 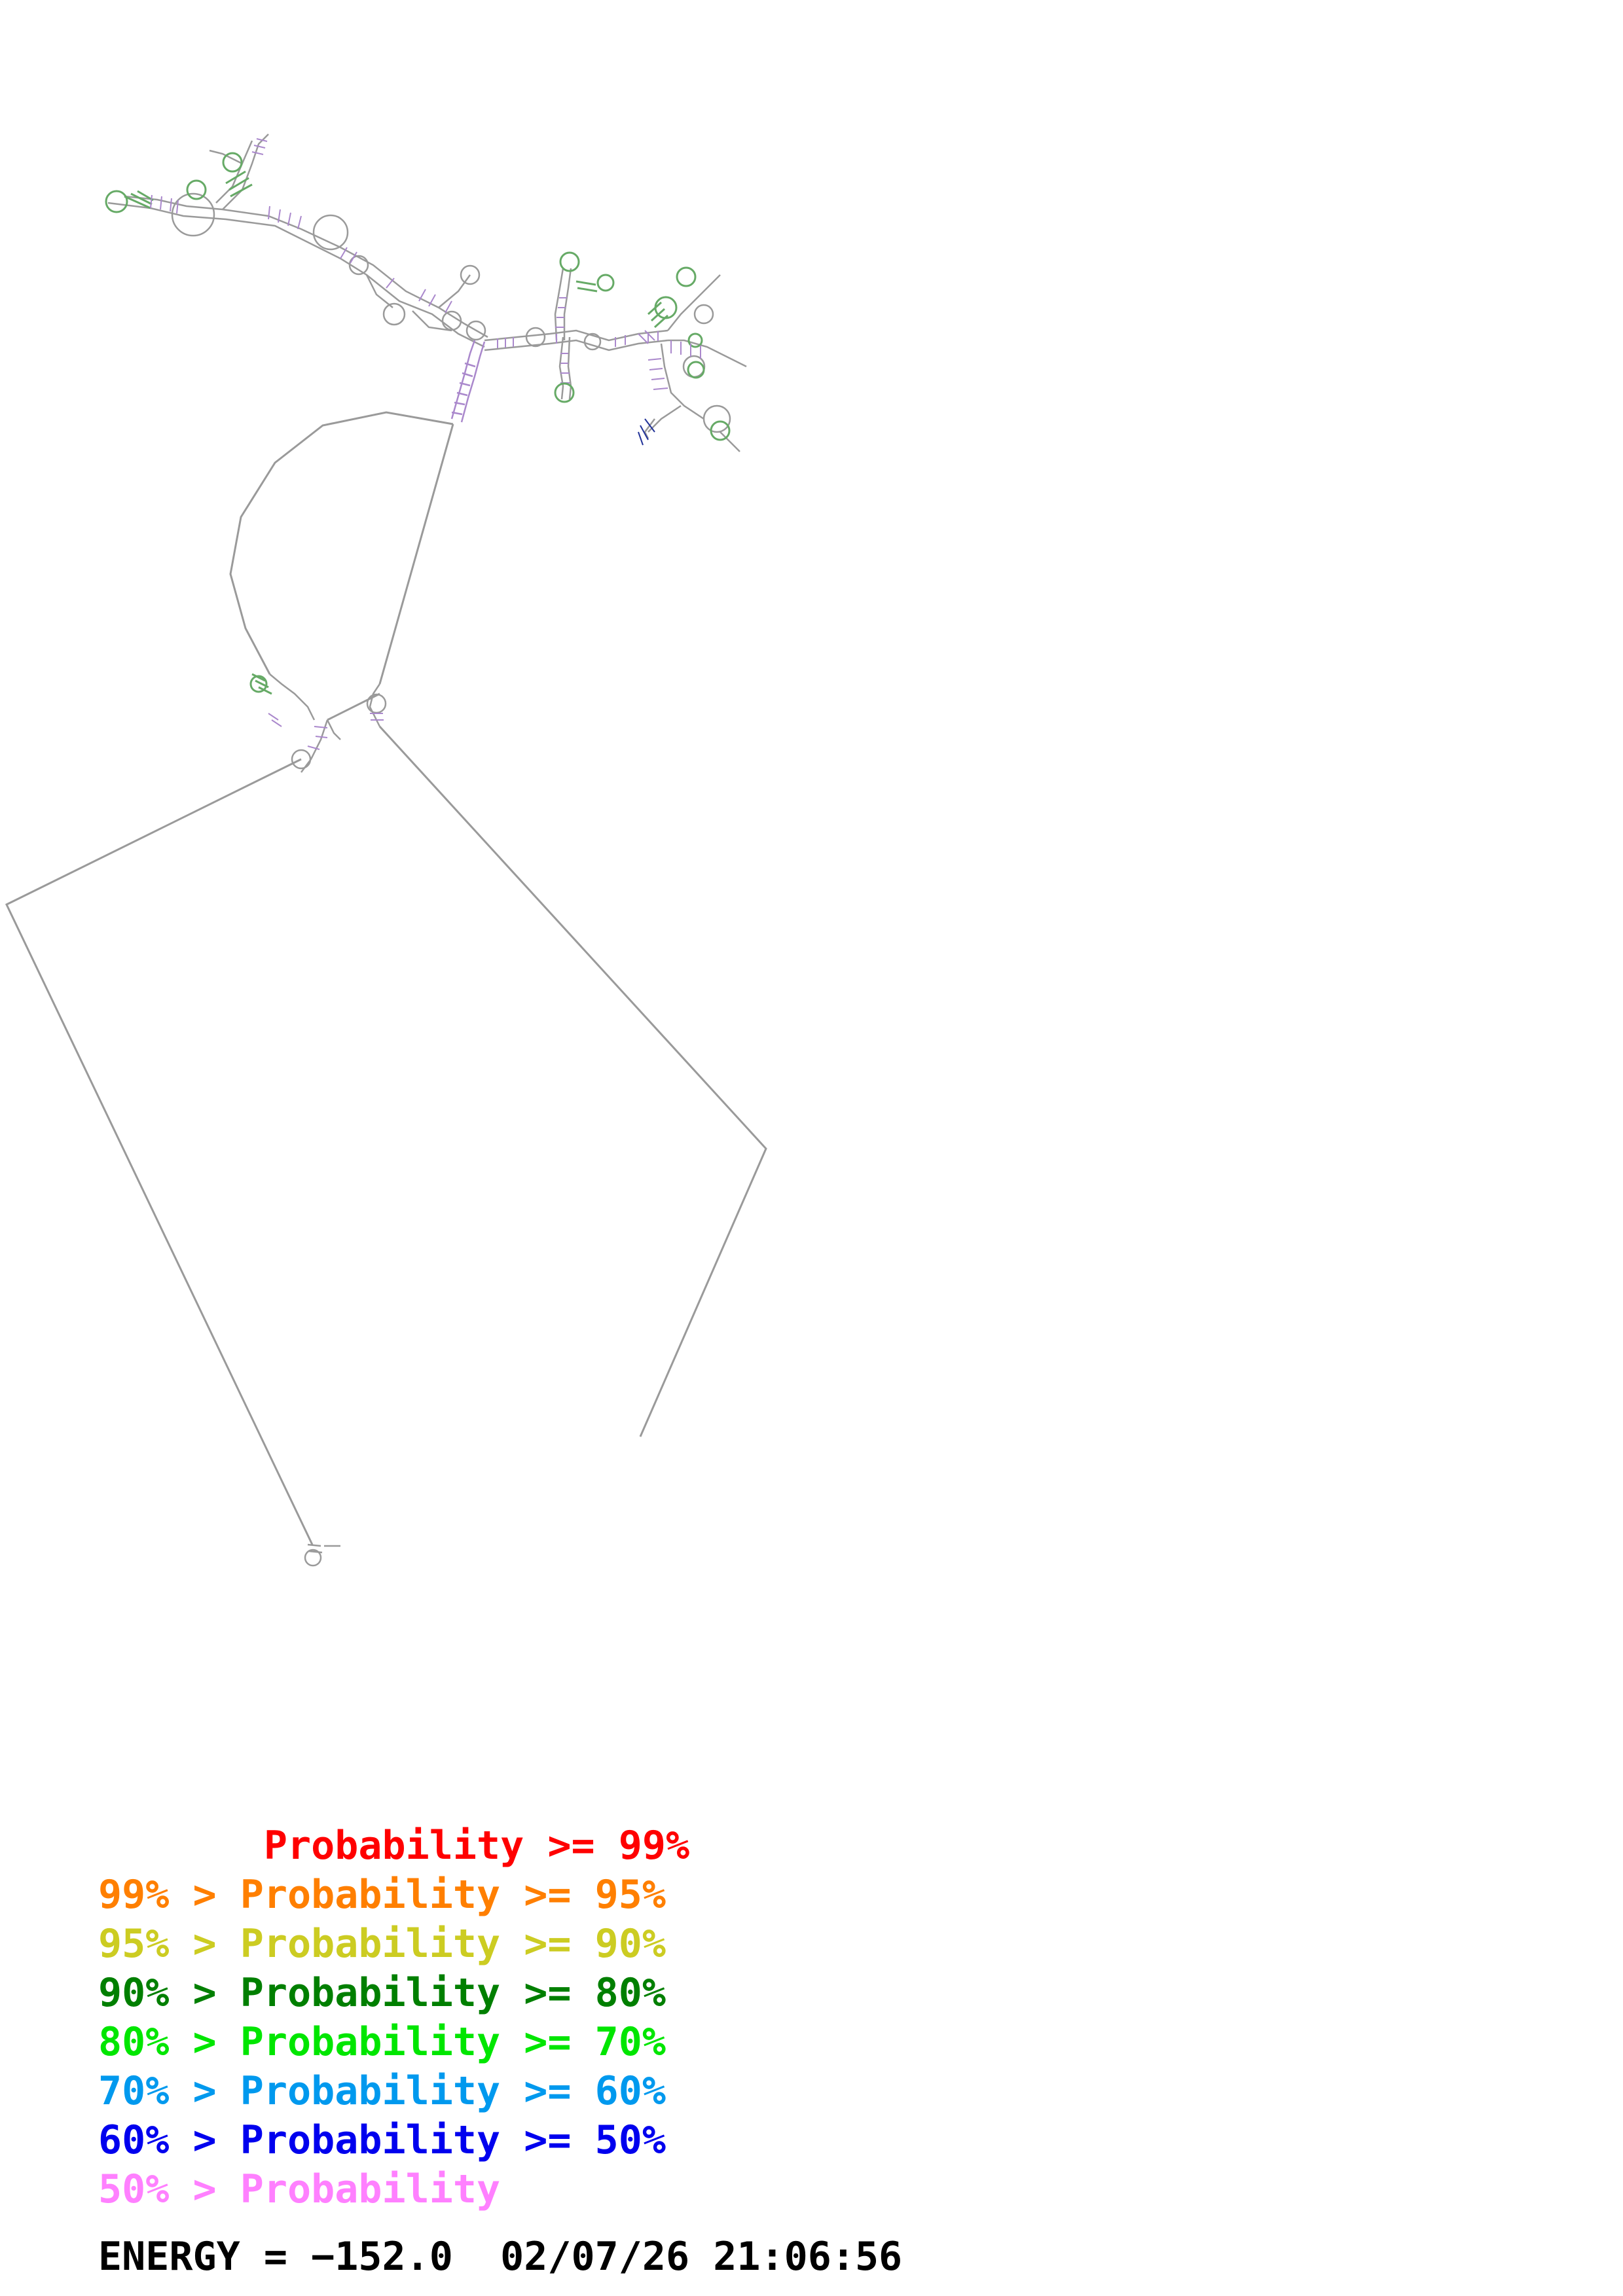 What do you see at coordinates (394, 1846) in the screenshot?
I see `legend-entry-99-plus: Probability >= 99%` at bounding box center [394, 1846].